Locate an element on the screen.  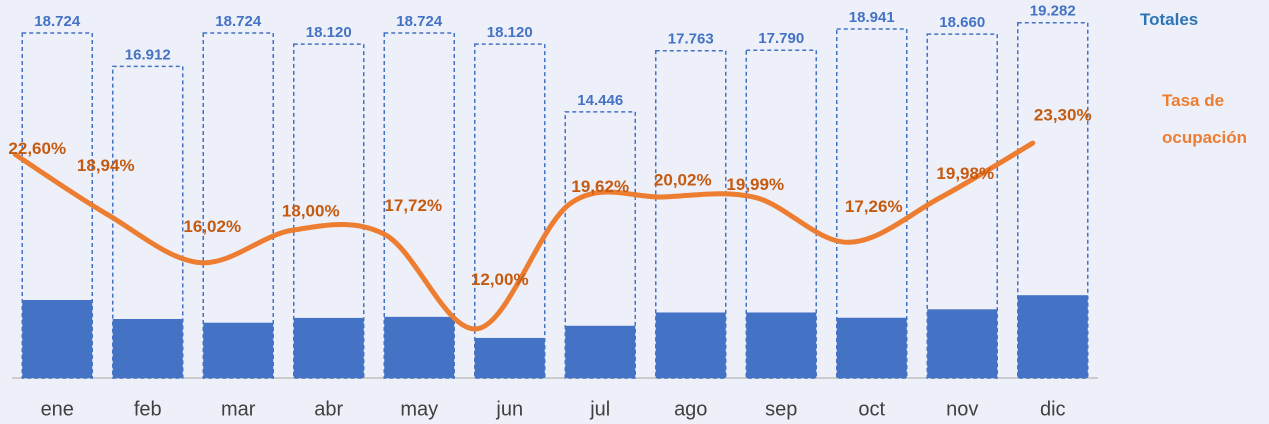
rate-label: 19,98% is located at coordinates (965, 173).